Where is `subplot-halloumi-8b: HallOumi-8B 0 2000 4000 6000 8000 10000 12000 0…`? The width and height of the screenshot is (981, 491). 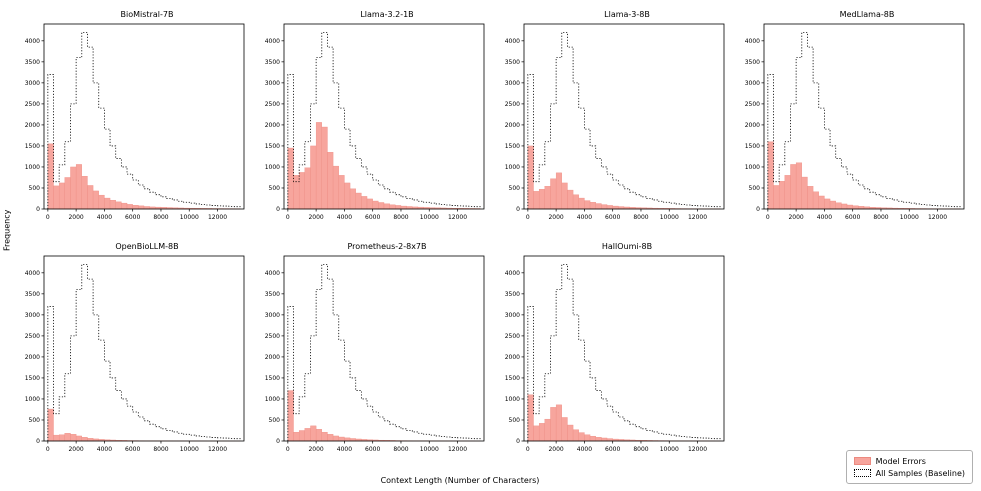
subplot-halloumi-8b: HallOumi-8B 0 2000 4000 6000 8000 10000 12000 0… is located at coordinates (614, 348).